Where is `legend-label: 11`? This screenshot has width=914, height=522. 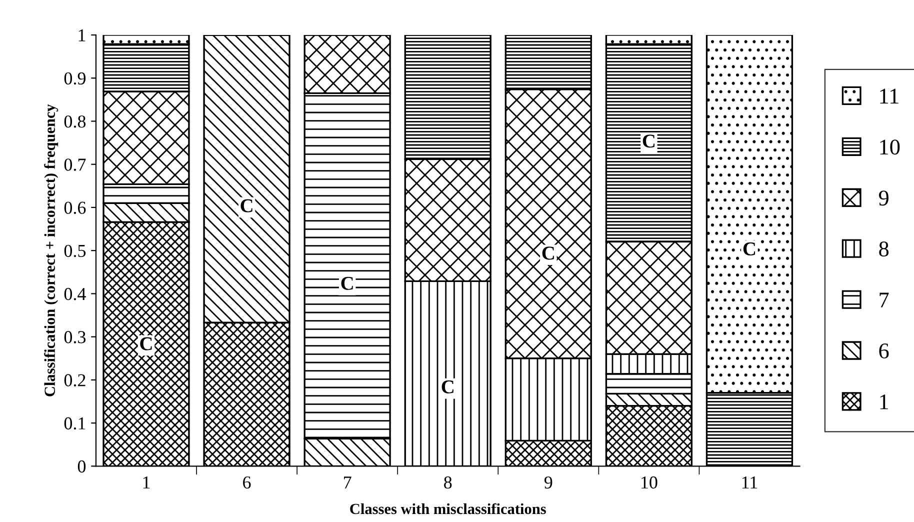
legend-label: 11 is located at coordinates (889, 96).